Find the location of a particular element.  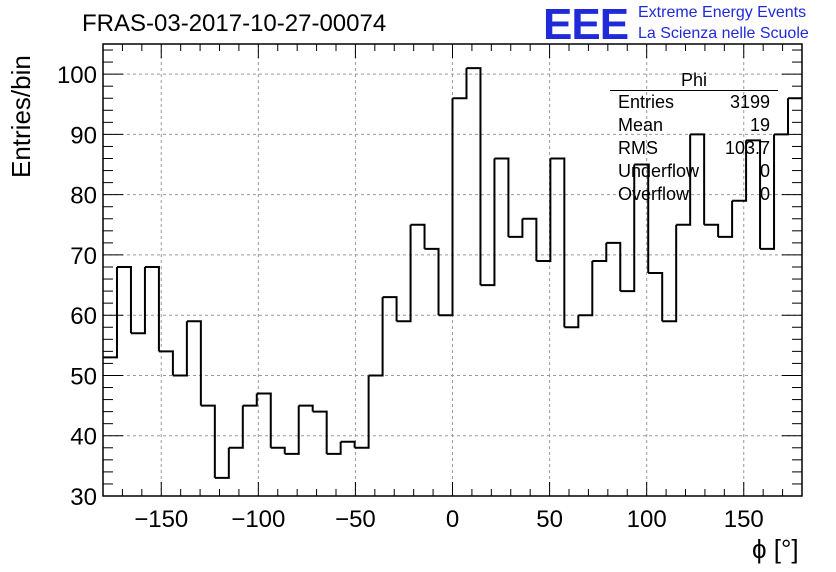

y-tick-labels: 30 40 50 60 70 80 90 100 is located at coordinates (77, 286).